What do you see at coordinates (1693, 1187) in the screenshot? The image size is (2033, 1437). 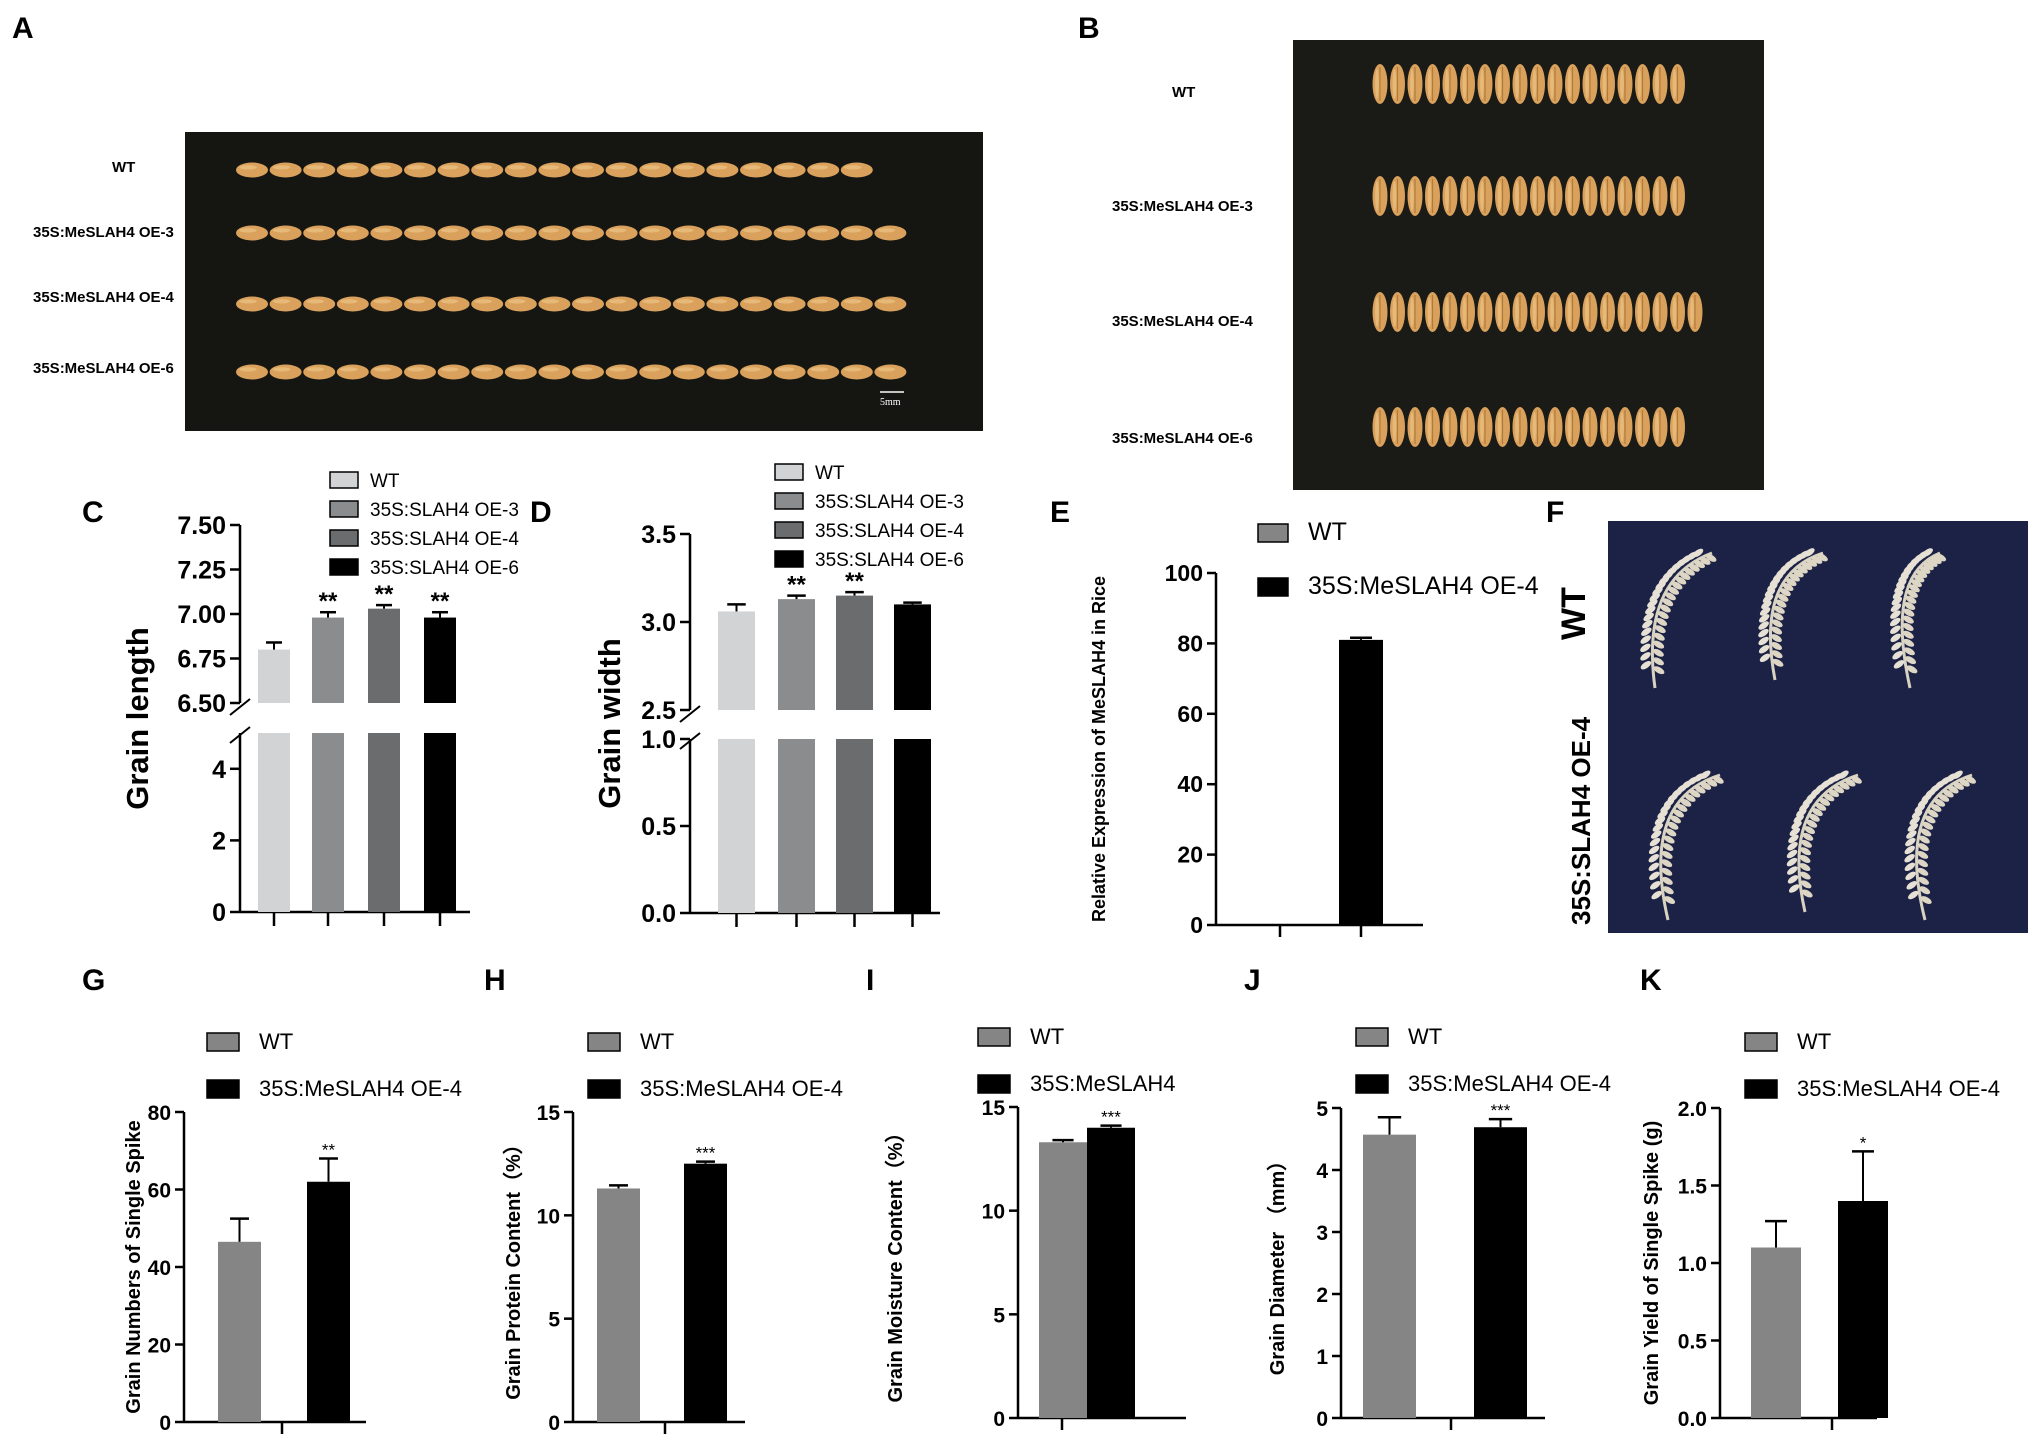 I see `y-tick-label: 1.5` at bounding box center [1693, 1187].